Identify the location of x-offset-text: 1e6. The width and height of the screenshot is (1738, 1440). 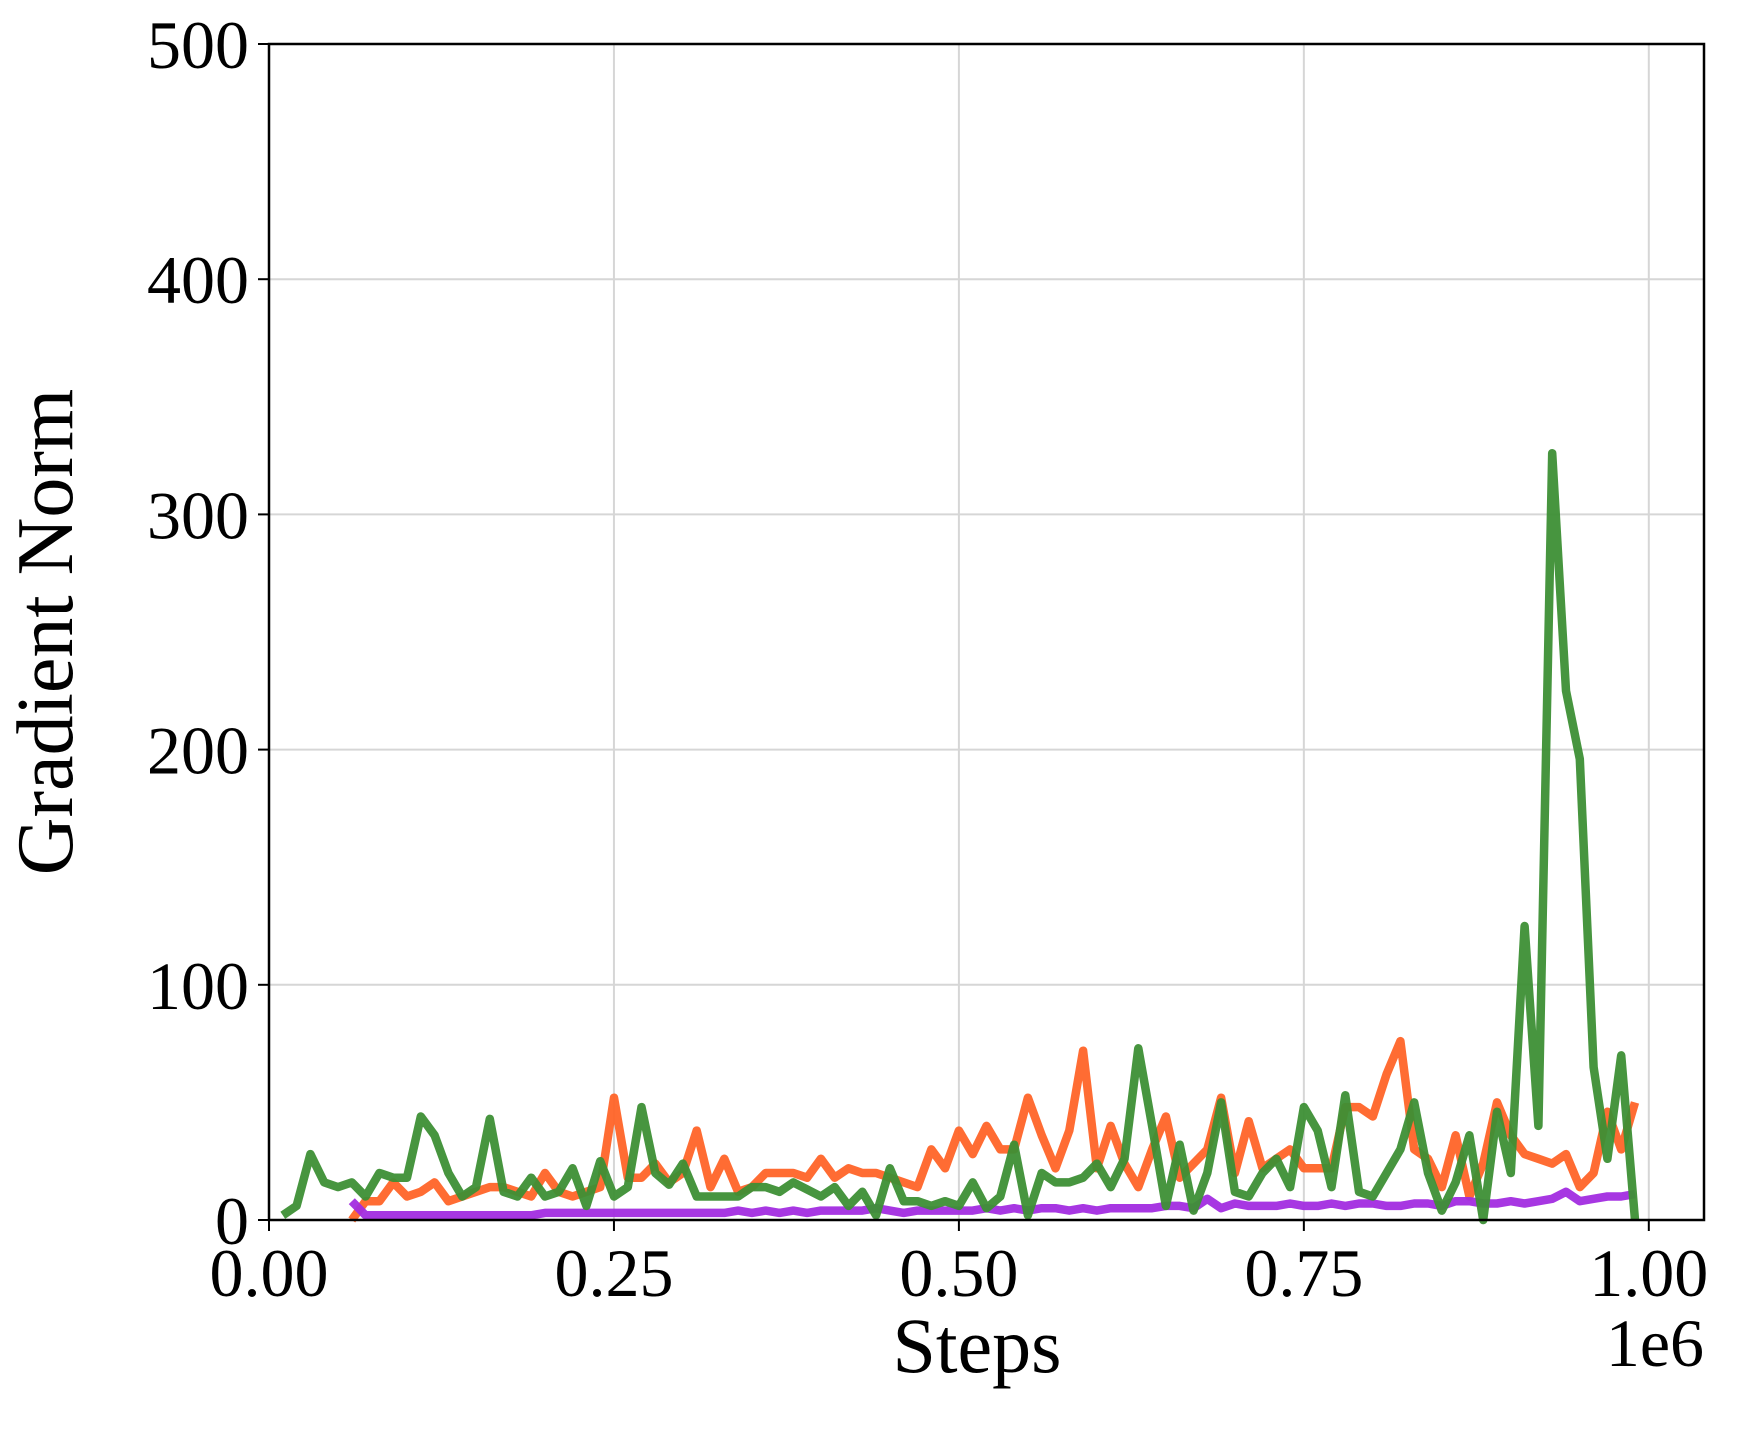
(1655, 1343).